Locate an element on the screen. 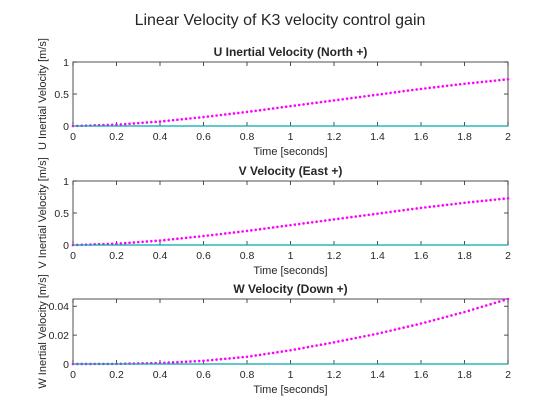  y-tick-label: 0.5 is located at coordinates (61, 214).